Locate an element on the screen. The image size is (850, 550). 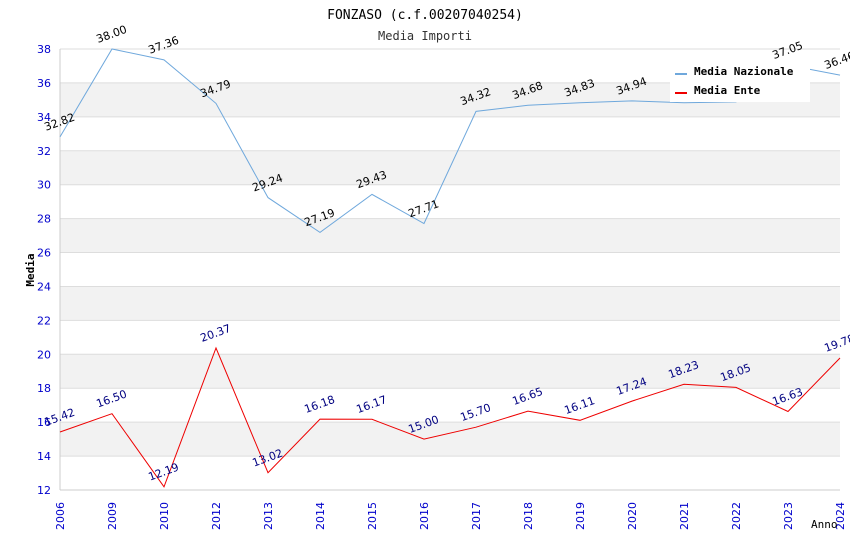
x-tick-label: 2020 is located at coordinates (632, 516).